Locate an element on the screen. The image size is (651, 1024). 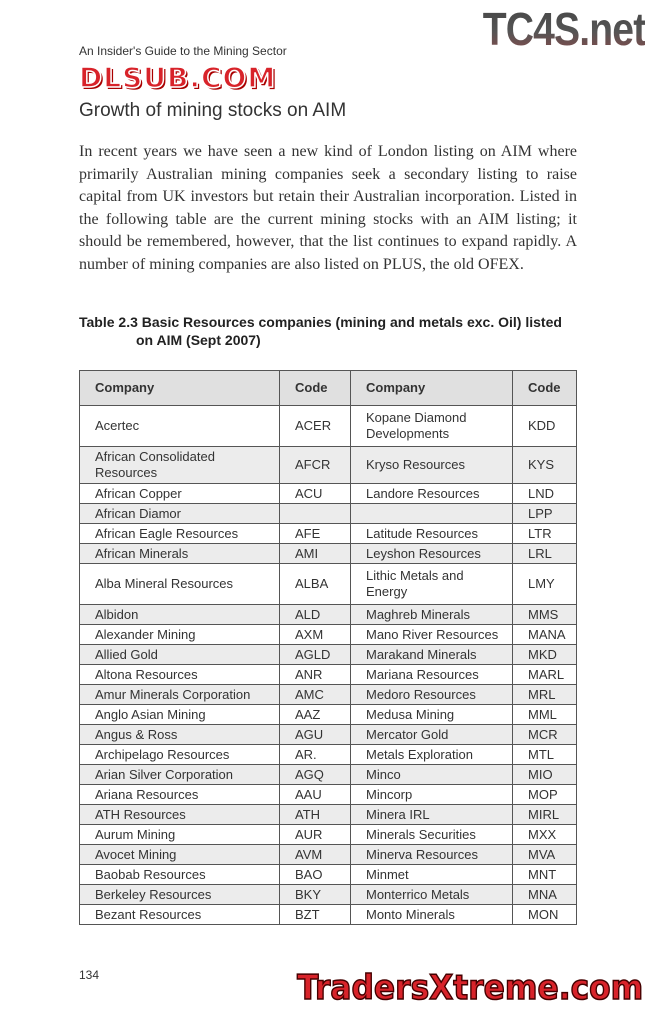
table-row: Altona Resources ANR Mariana Resources MARL is located at coordinates (328, 674).